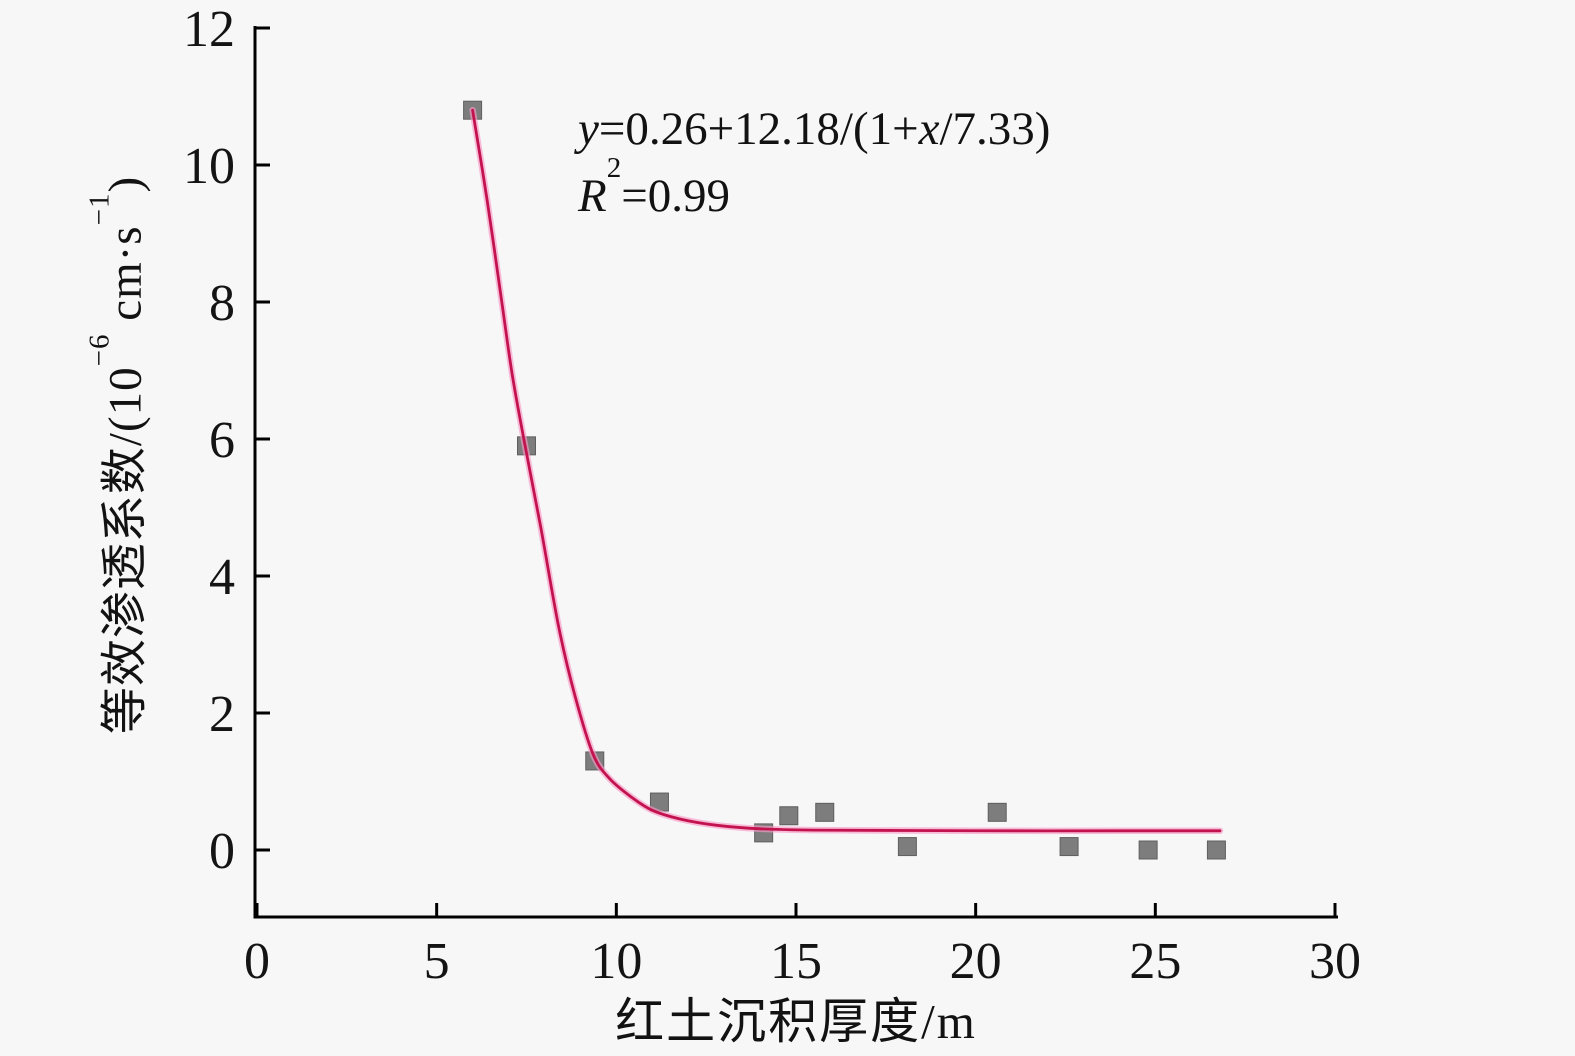 This screenshot has width=1575, height=1056. I want to click on fit-equation-line2: R2=0.99, so click(814, 192).